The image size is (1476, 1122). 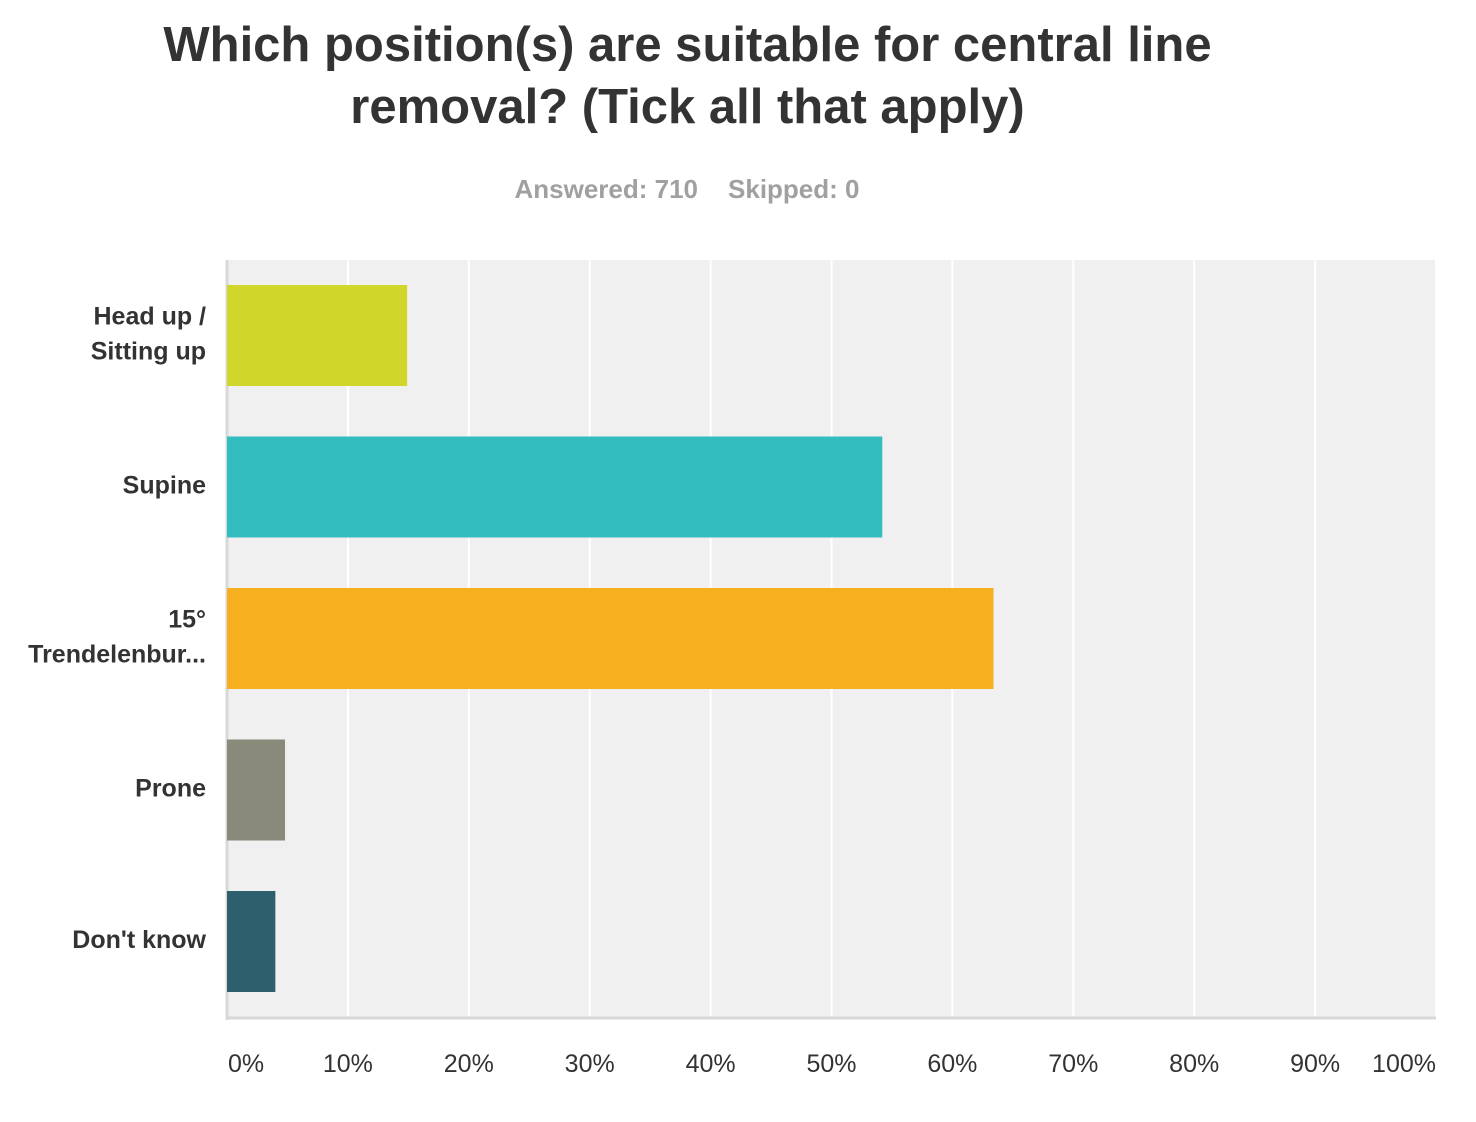 What do you see at coordinates (246, 1064) in the screenshot?
I see `x-tick-label-0: 0%` at bounding box center [246, 1064].